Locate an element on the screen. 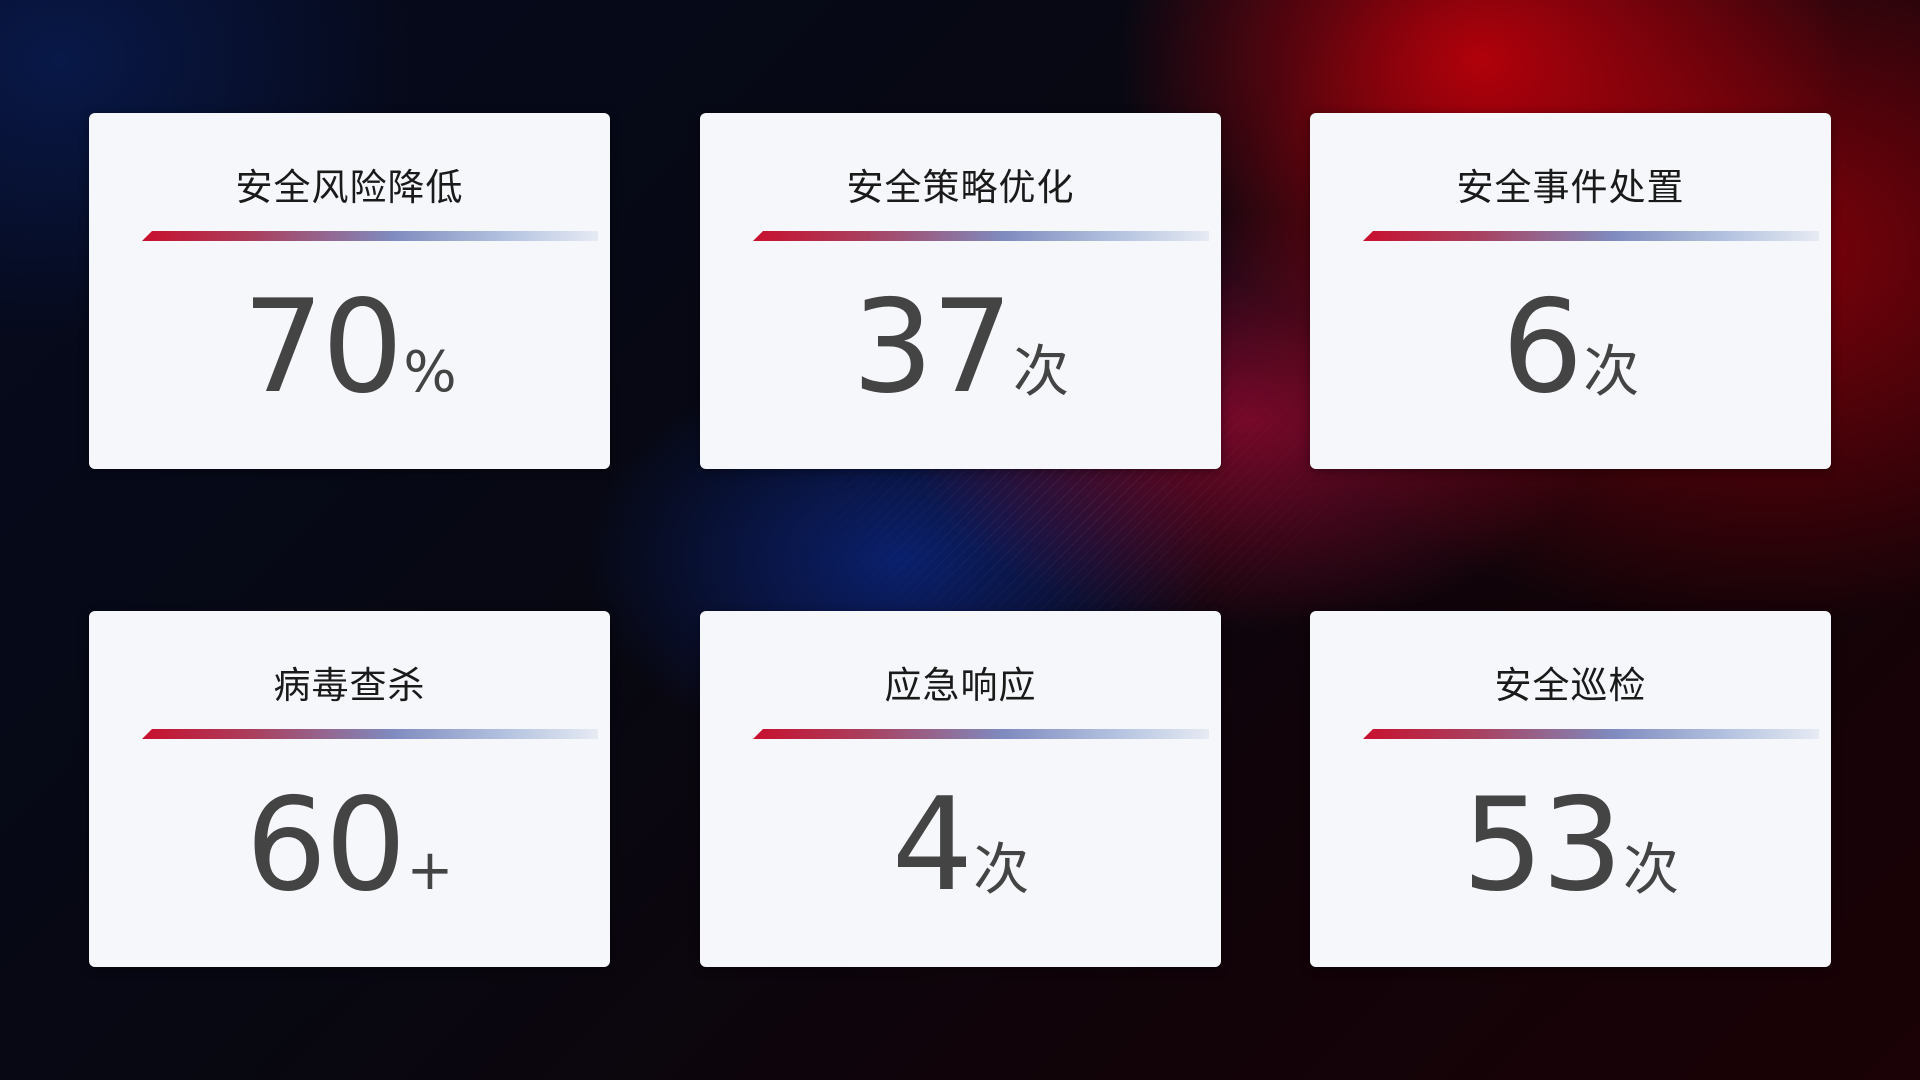  card-title: 病毒查杀 is located at coordinates (349, 685).